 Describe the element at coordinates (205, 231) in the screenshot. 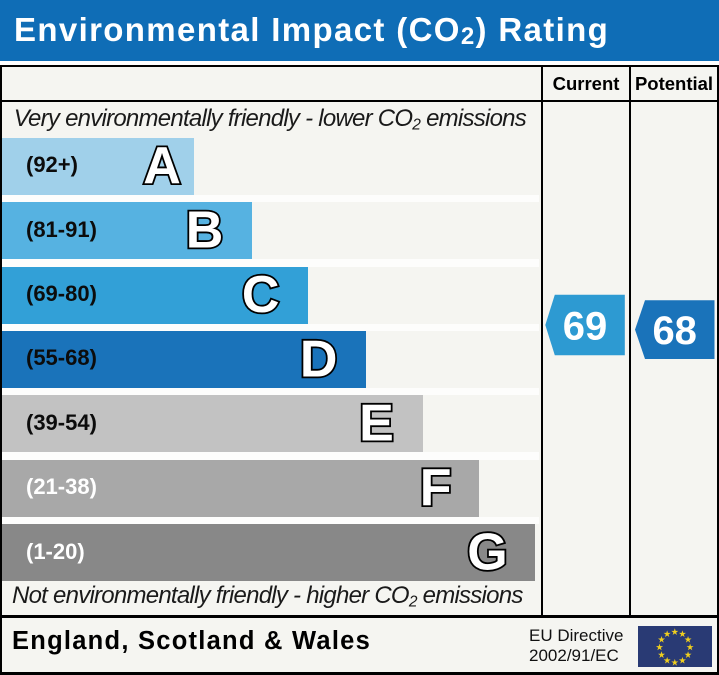

I see `svg-text: B` at that location.